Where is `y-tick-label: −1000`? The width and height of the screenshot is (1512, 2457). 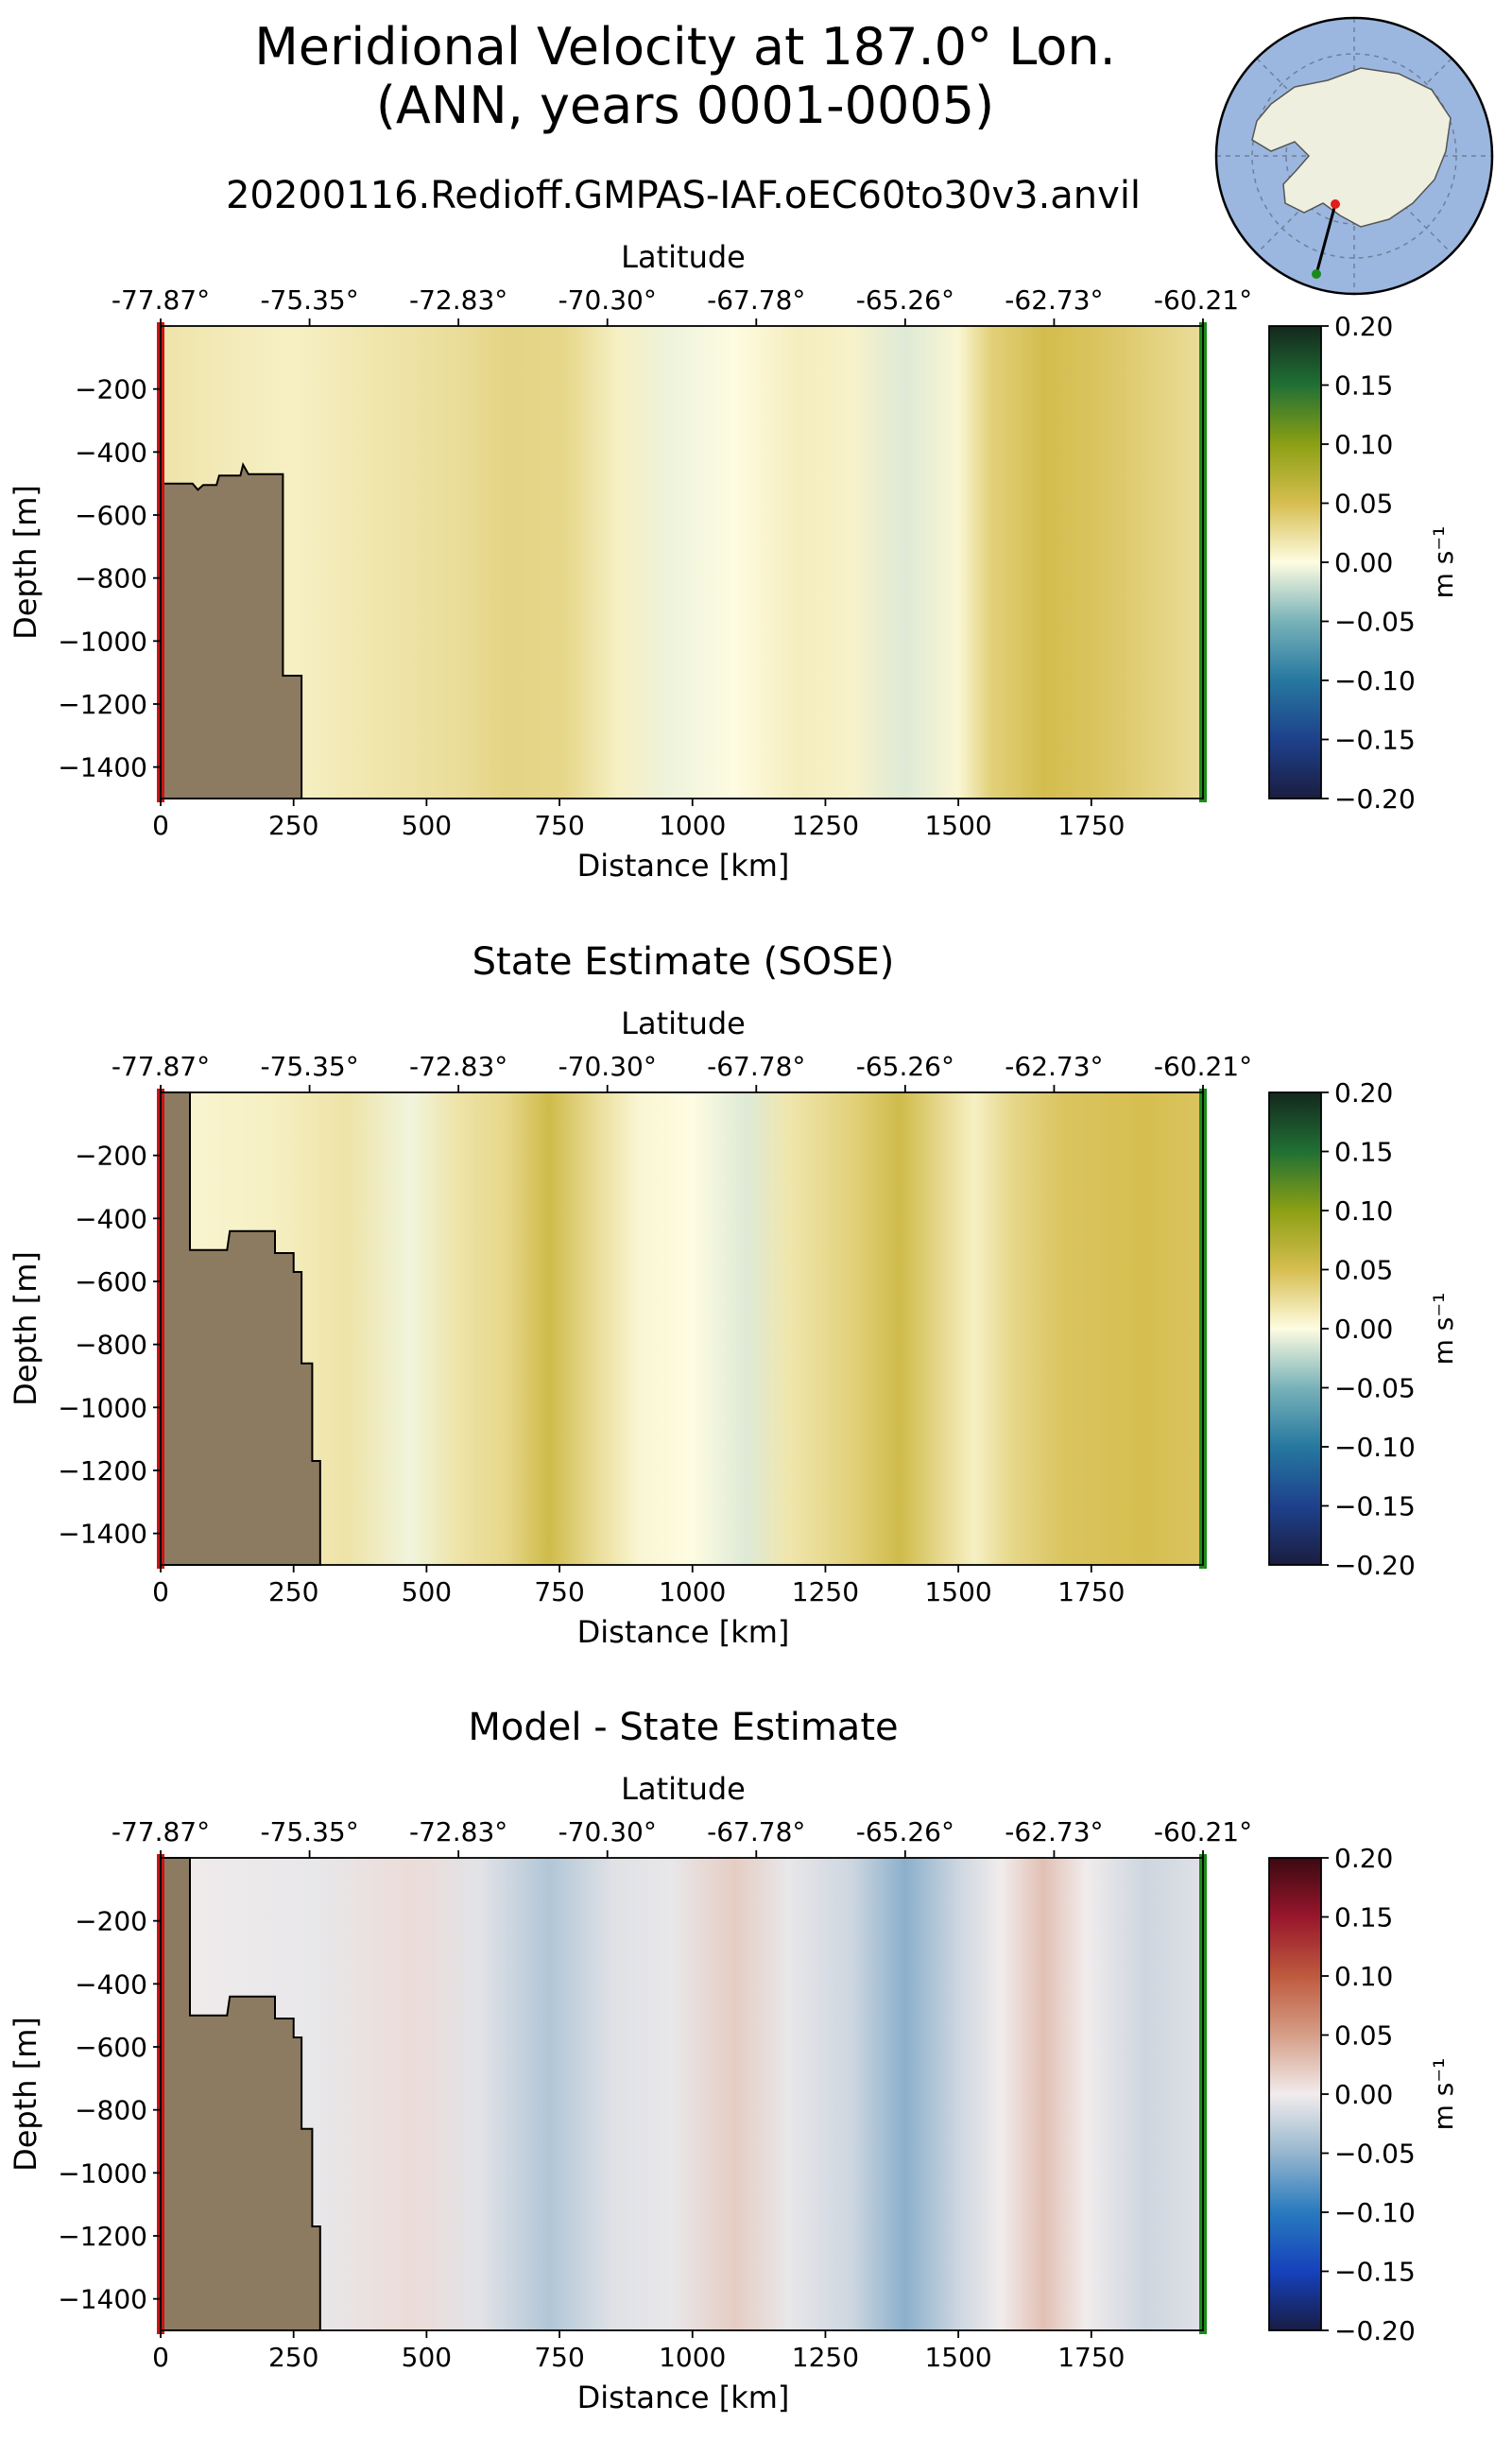
y-tick-label: −1000 is located at coordinates (102, 641).